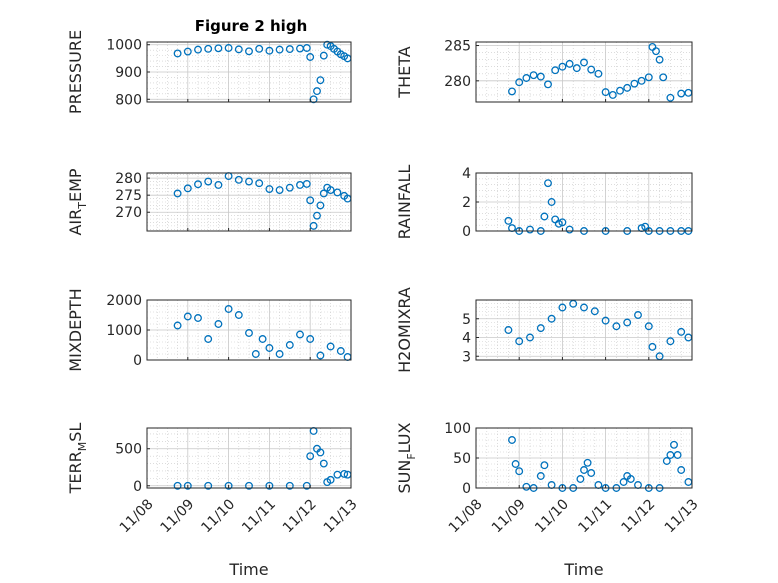 The width and height of the screenshot is (778, 583). What do you see at coordinates (466, 320) in the screenshot?
I see `y-tick-label: 5` at bounding box center [466, 320].